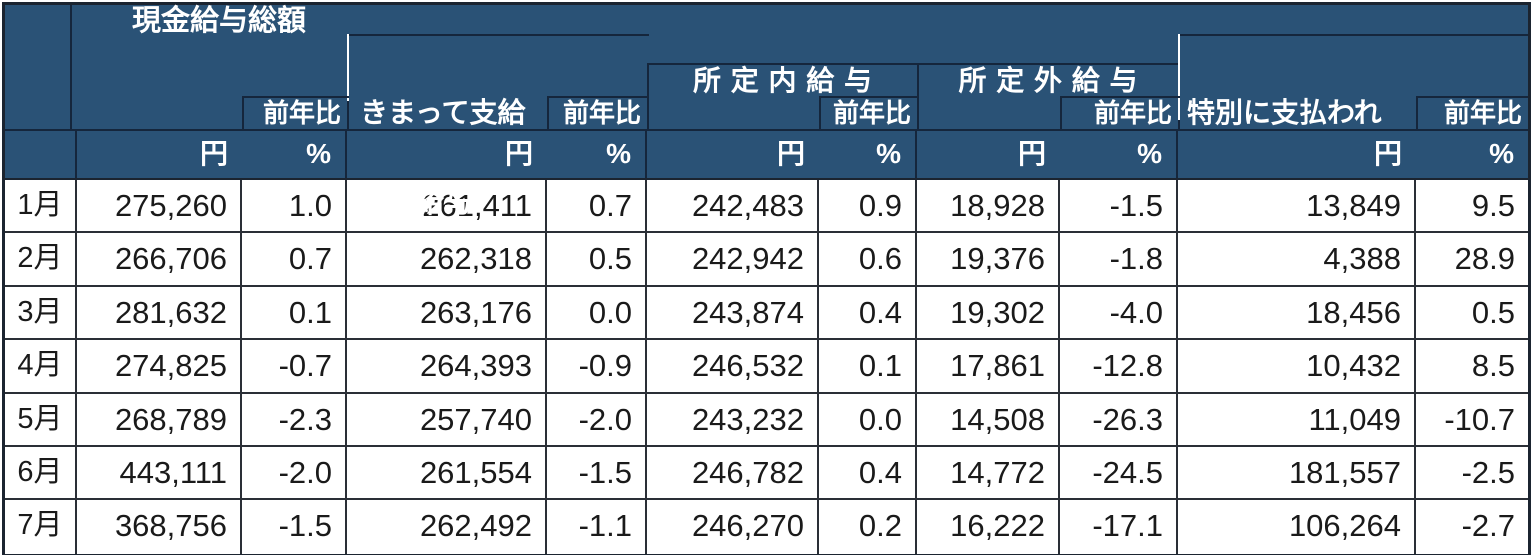 This screenshot has width=1531, height=557. Describe the element at coordinates (597, 206) in the screenshot. I see `cell-contractual-yoy: 0.7` at that location.